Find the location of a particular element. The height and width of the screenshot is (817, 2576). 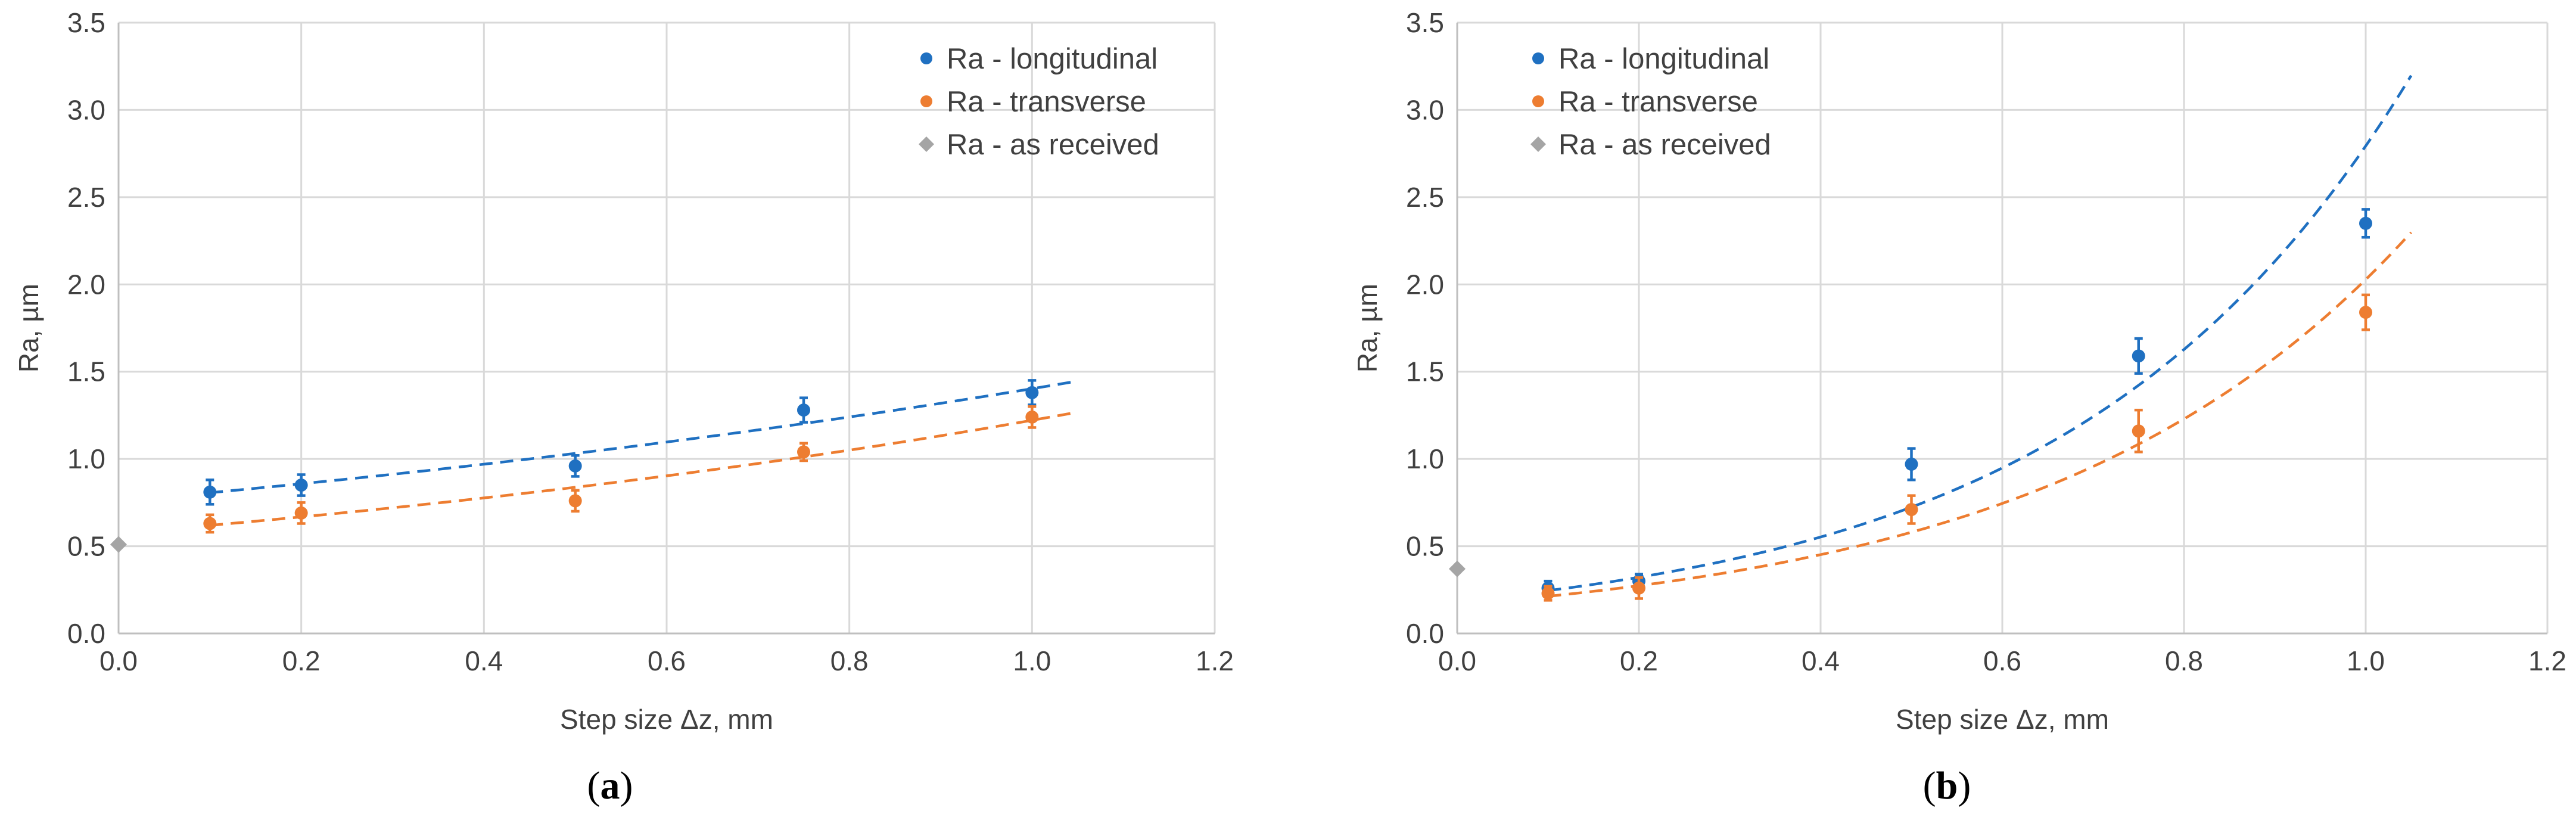

panel-label: (b) is located at coordinates (1947, 785).